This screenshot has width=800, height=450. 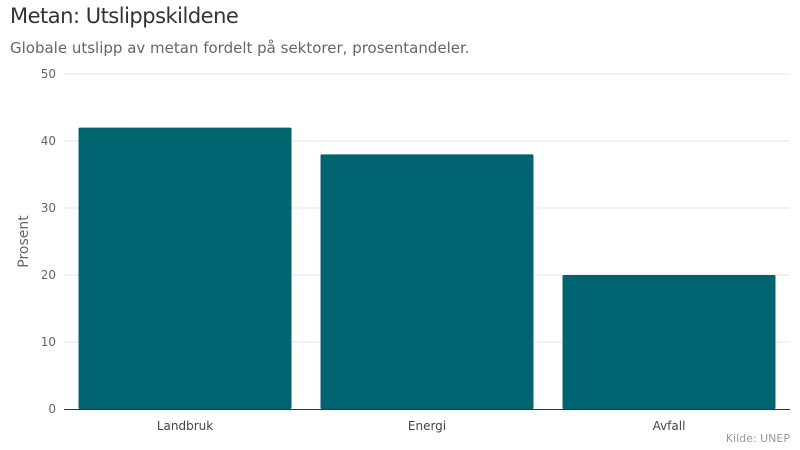 What do you see at coordinates (48, 275) in the screenshot?
I see `y-tick-label: 20` at bounding box center [48, 275].